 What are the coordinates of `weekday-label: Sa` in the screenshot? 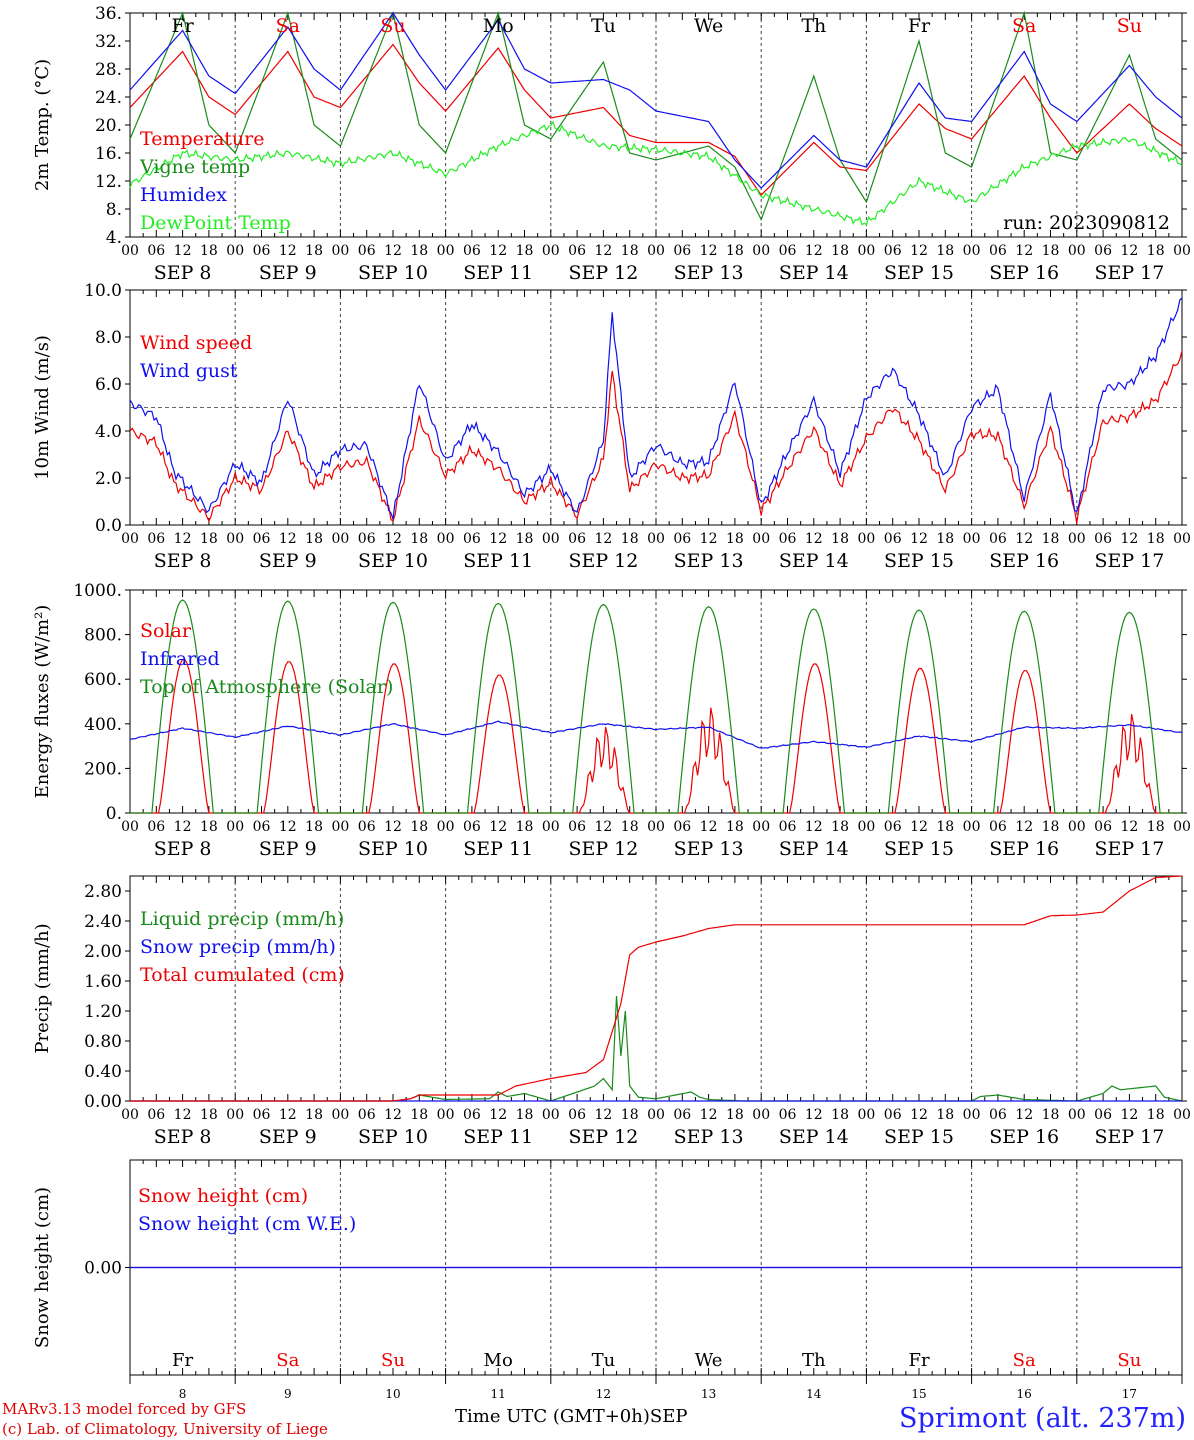 It's located at (288, 26).